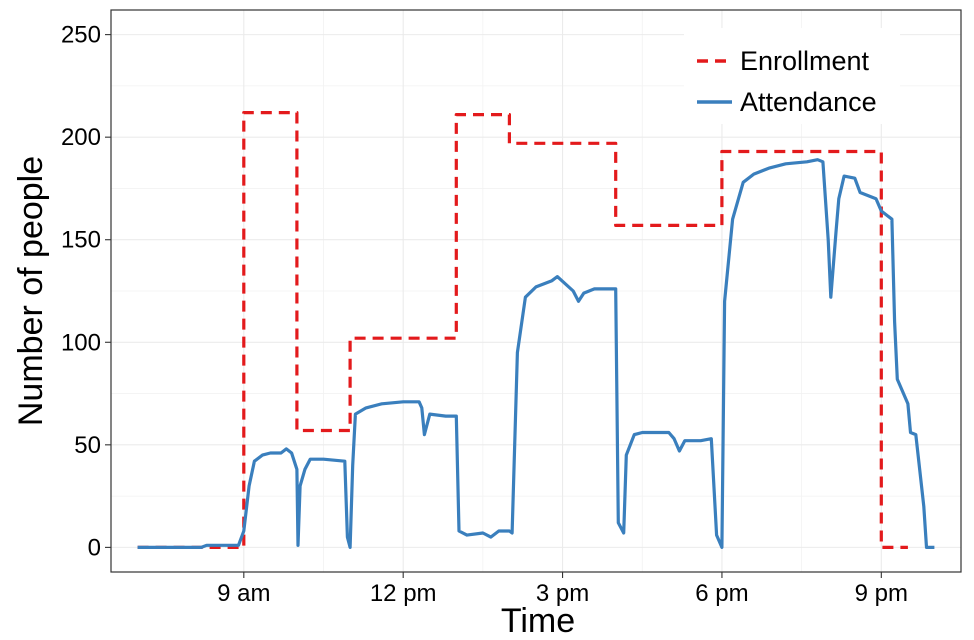  I want to click on y-tick-label: 150, so click(81, 240).